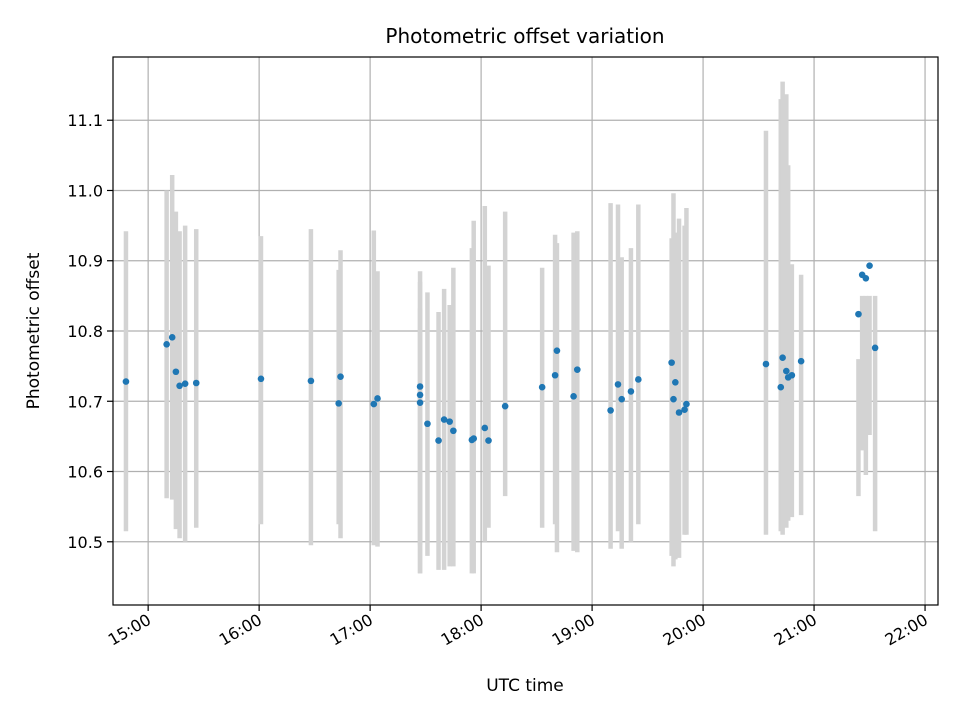 The height and width of the screenshot is (720, 960). I want to click on x-axis-label: UTC time, so click(525, 686).